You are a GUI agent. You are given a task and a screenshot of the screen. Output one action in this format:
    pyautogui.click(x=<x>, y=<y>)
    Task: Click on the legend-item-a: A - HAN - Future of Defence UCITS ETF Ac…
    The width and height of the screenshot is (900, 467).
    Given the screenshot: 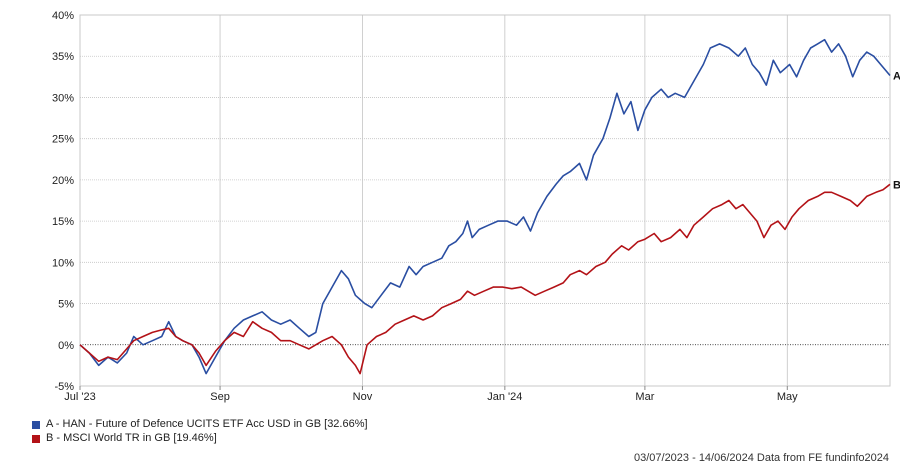 What is the action you would take?
    pyautogui.click(x=200, y=424)
    